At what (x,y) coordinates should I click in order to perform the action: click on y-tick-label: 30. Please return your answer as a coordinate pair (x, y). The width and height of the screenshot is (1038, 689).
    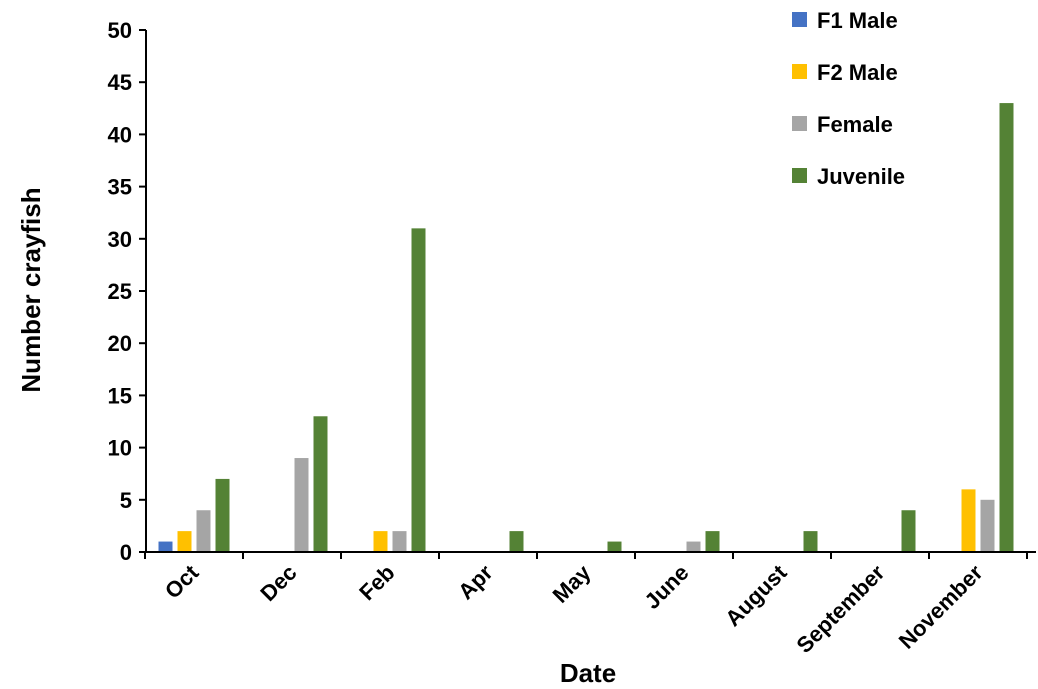
    Looking at the image, I should click on (120, 239).